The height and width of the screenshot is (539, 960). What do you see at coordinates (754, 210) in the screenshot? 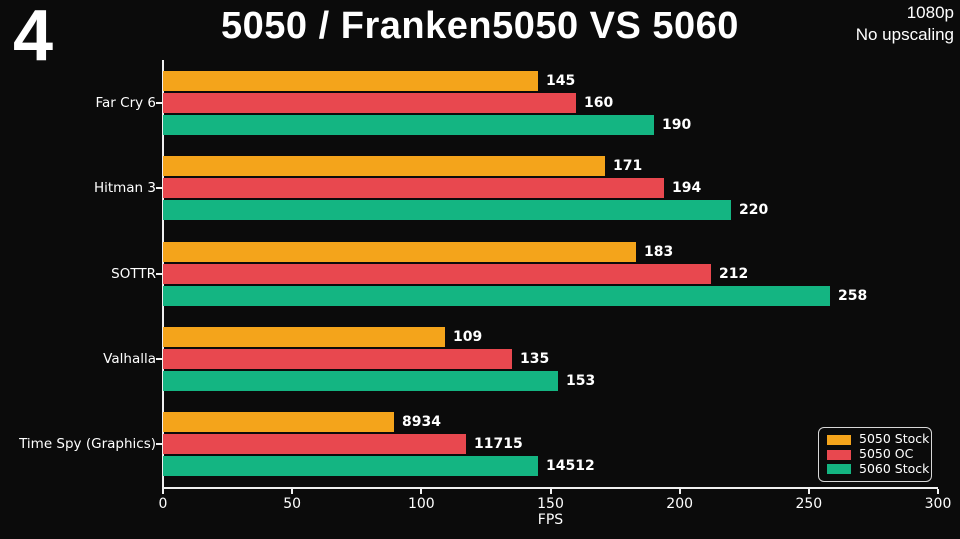
I see `bar-value-hitman-3-5060-stock: 220` at bounding box center [754, 210].